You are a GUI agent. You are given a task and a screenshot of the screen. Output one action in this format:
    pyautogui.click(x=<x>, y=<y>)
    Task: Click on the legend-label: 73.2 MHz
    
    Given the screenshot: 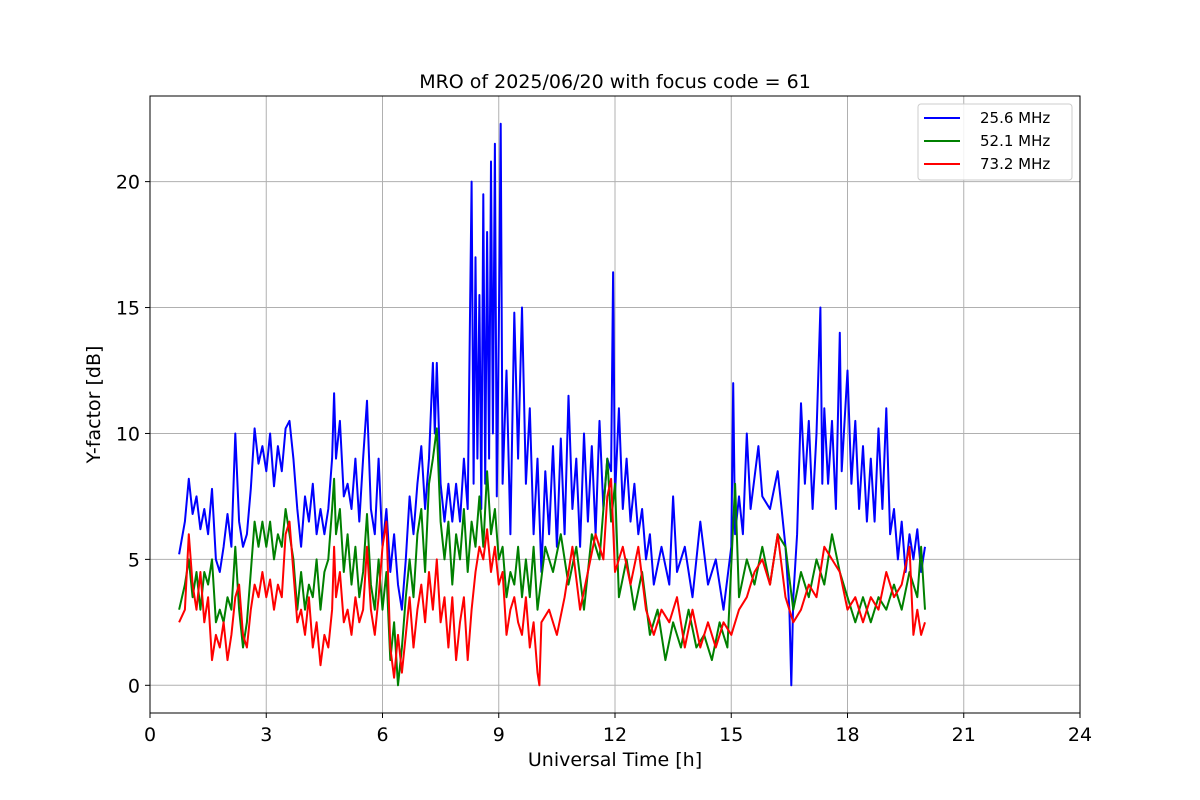 What is the action you would take?
    pyautogui.click(x=1015, y=164)
    